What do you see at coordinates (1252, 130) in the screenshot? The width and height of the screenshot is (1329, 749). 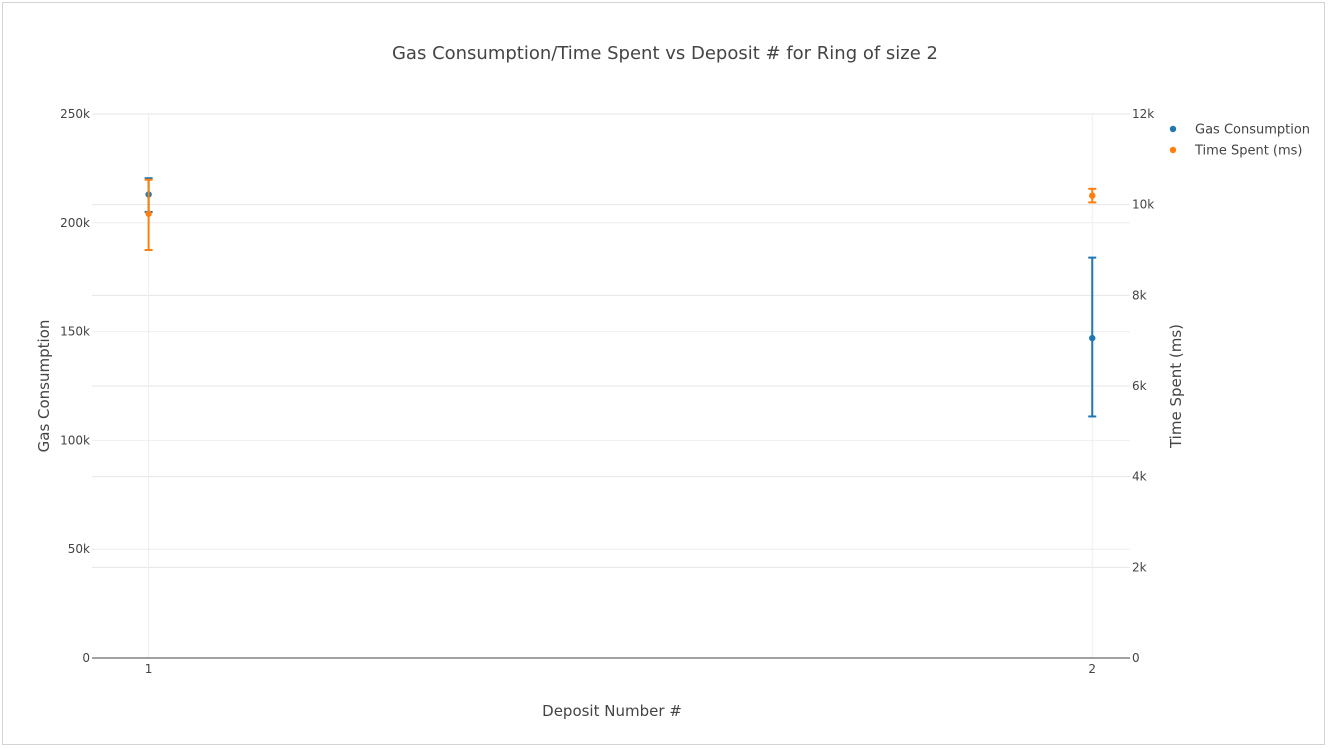 I see `legend-label: Gas Consumption` at bounding box center [1252, 130].